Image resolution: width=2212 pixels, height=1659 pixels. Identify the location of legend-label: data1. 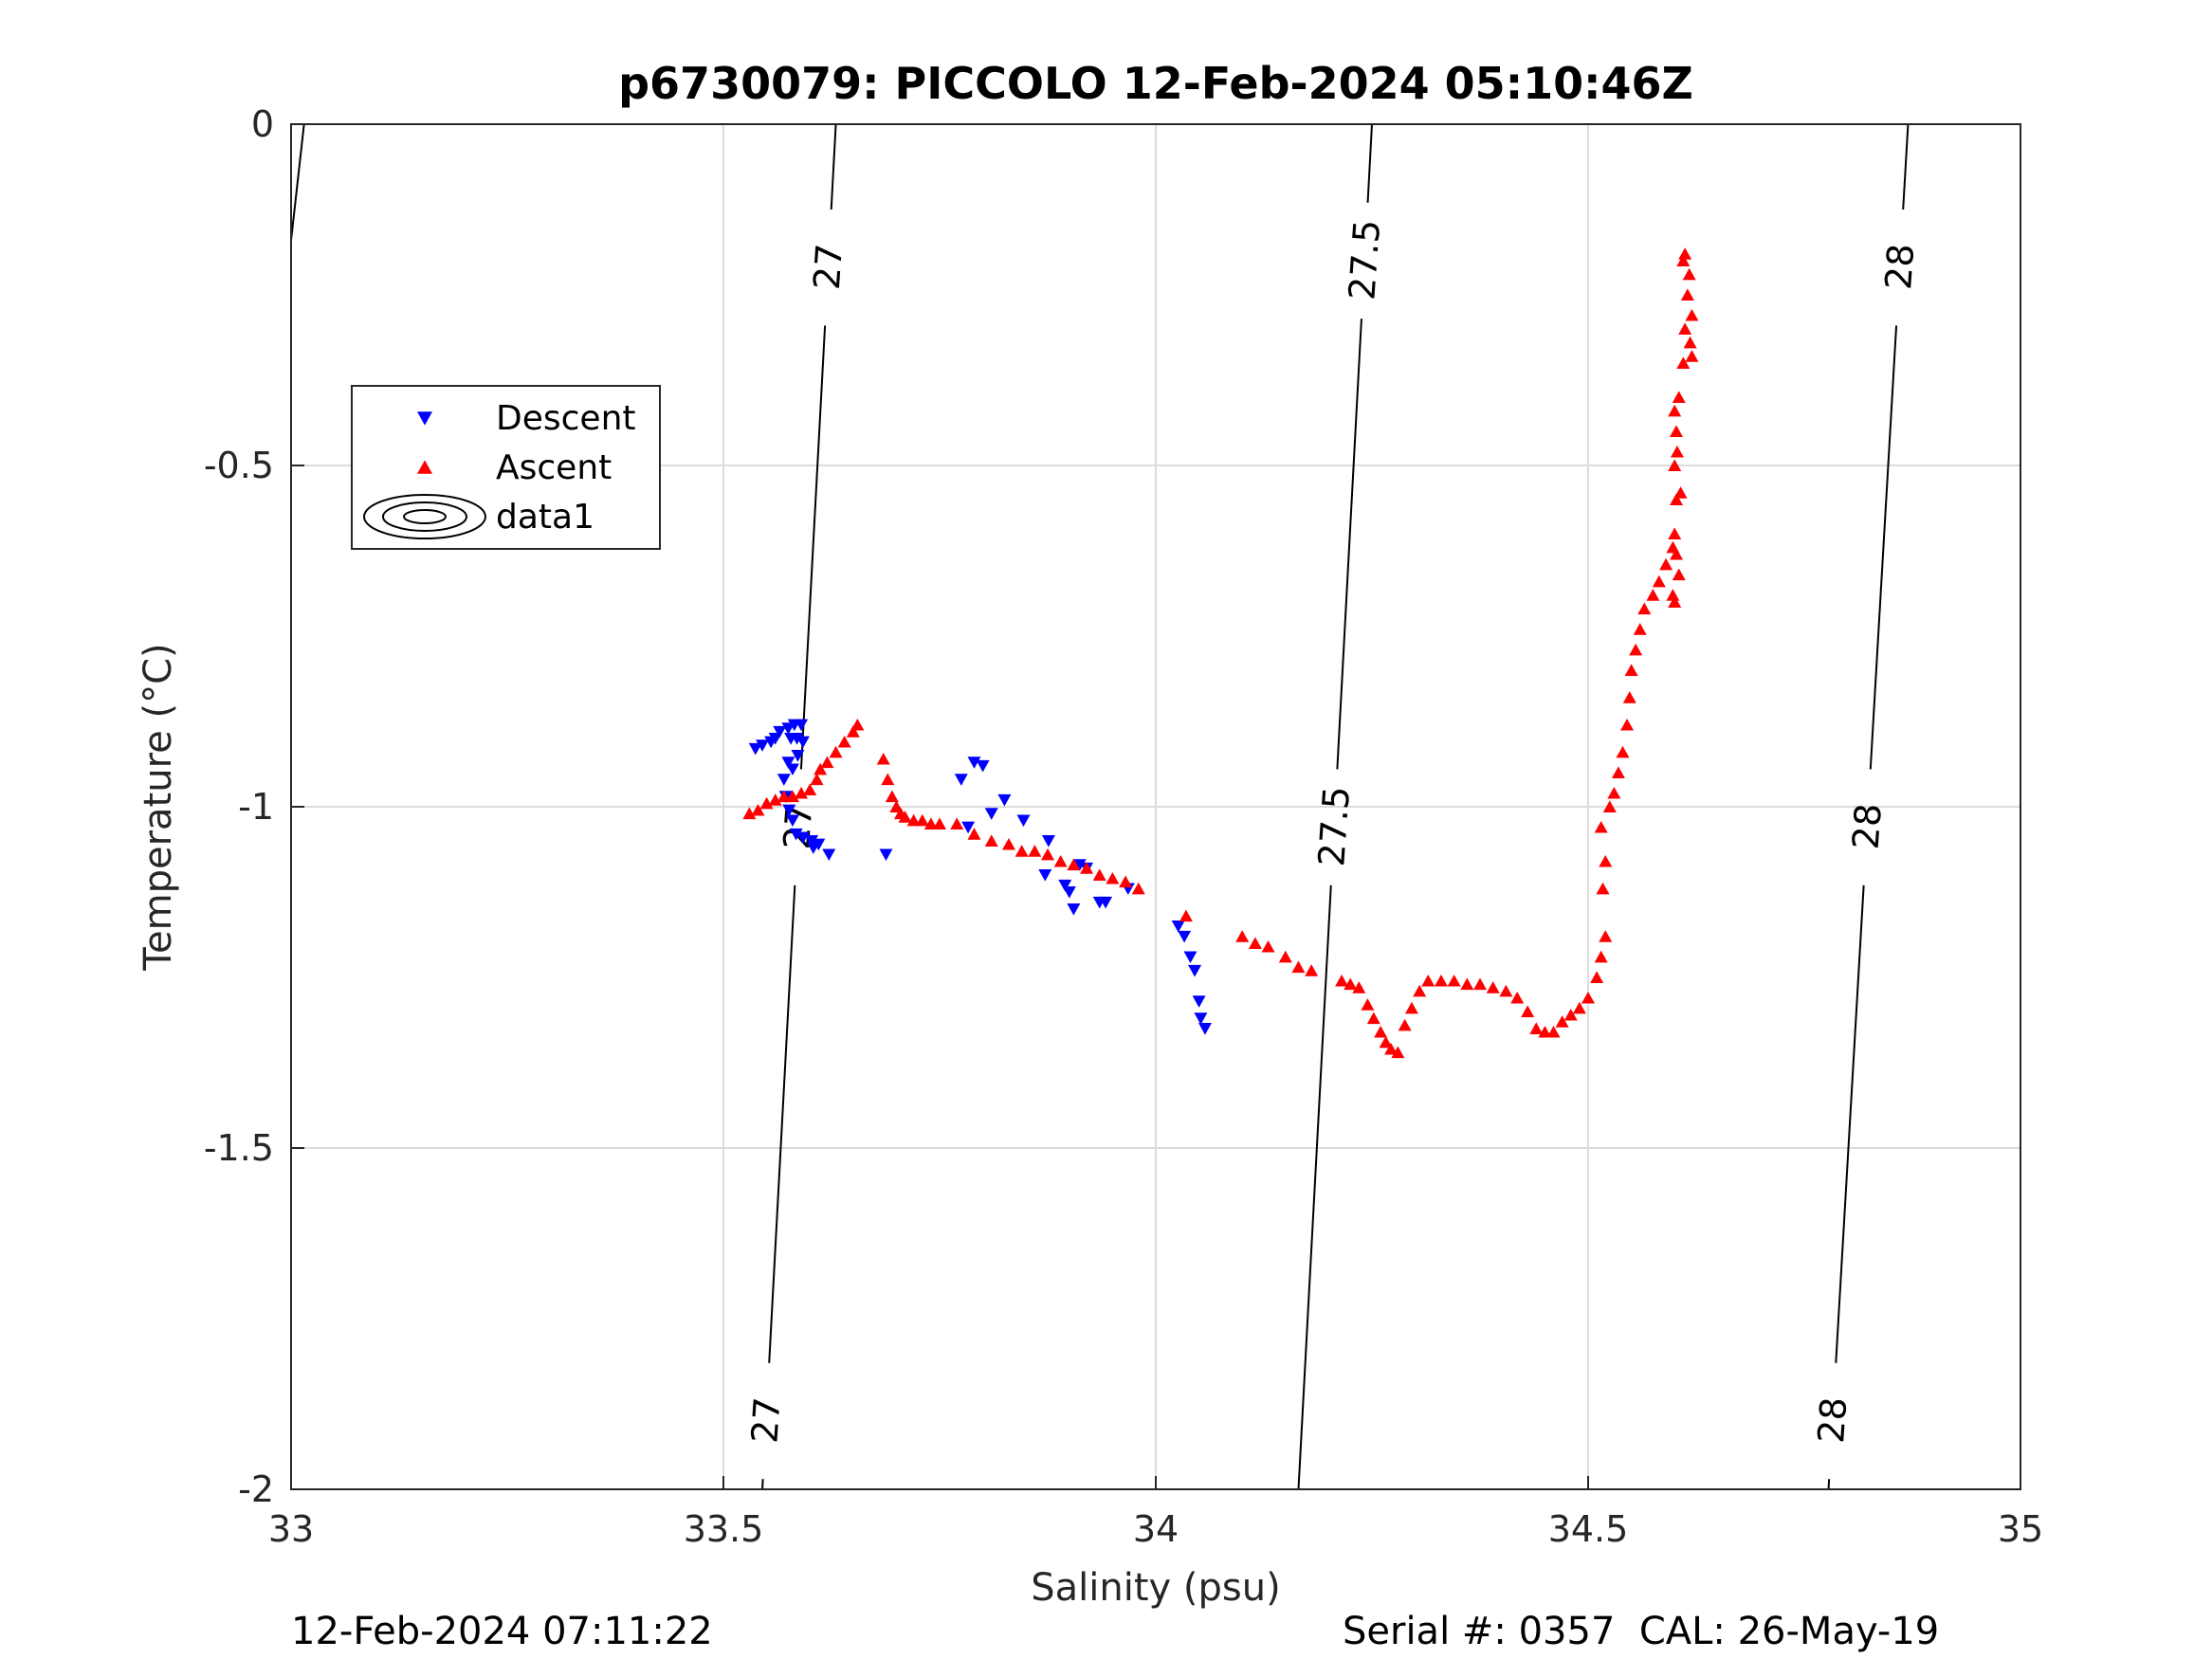
(545, 517).